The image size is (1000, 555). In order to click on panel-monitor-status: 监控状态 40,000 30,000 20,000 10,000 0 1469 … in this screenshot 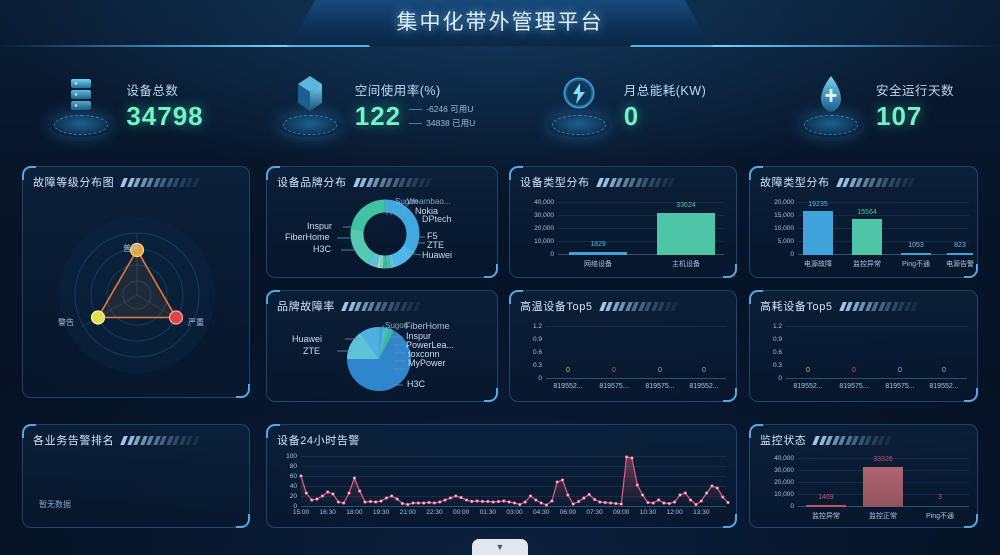, I will do `click(863, 476)`.